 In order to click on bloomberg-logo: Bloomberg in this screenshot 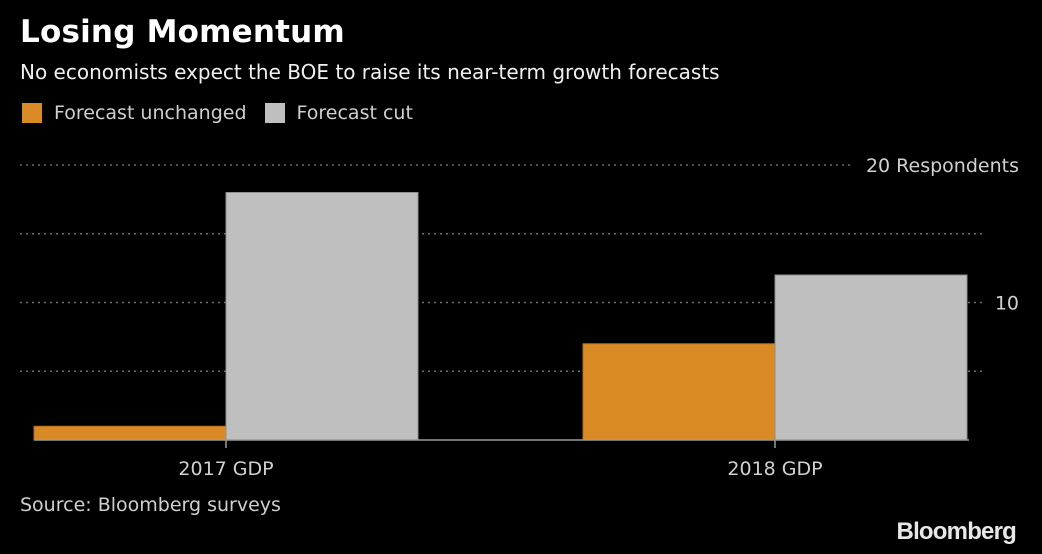, I will do `click(956, 531)`.